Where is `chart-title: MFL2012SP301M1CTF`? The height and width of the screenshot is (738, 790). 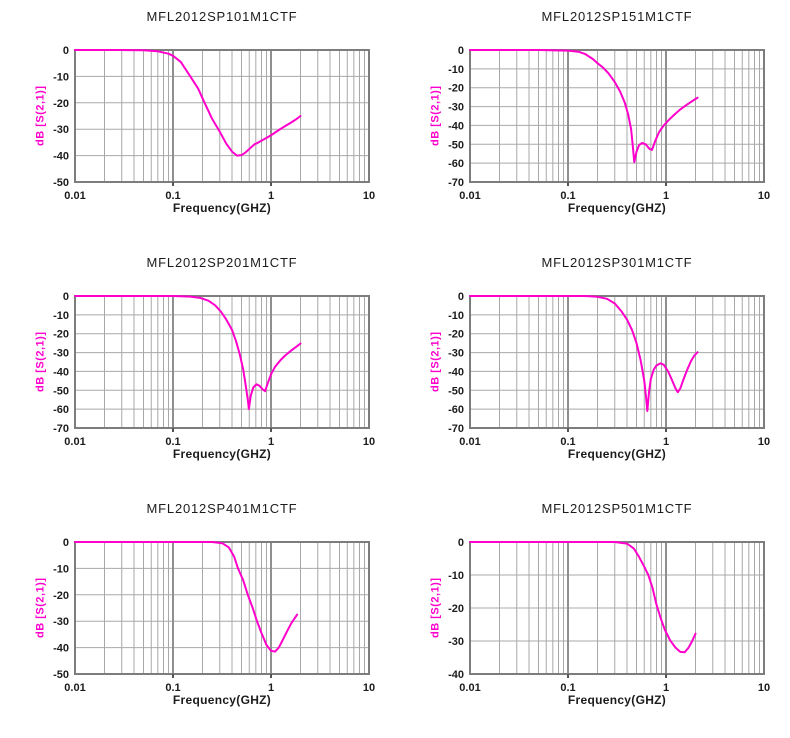 chart-title: MFL2012SP301M1CTF is located at coordinates (617, 262).